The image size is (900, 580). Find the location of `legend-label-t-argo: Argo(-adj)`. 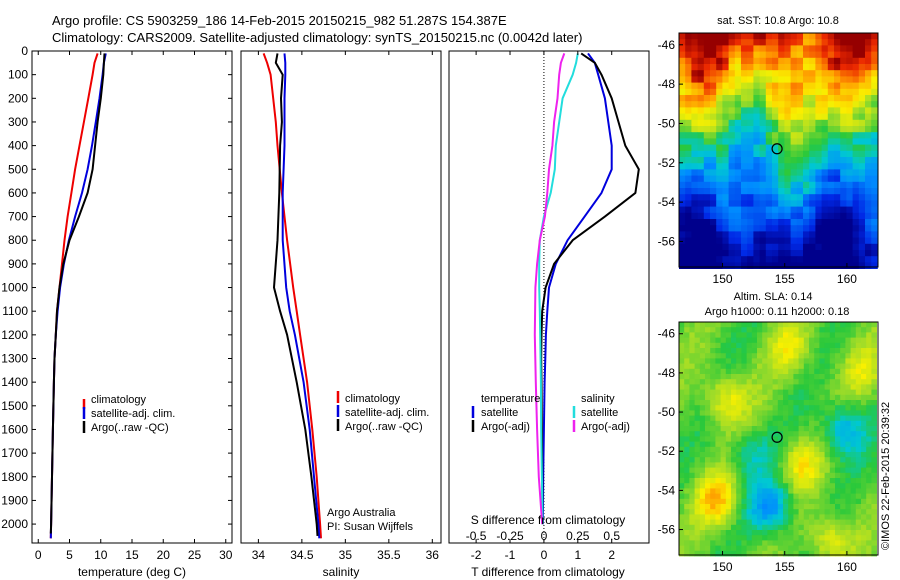

legend-label-t-argo: Argo(-adj) is located at coordinates (505, 427).